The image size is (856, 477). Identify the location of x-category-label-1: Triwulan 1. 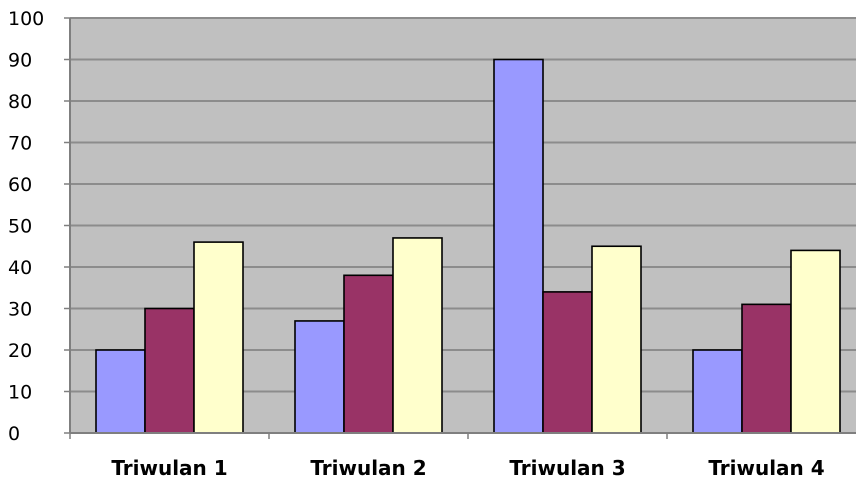
(169, 466).